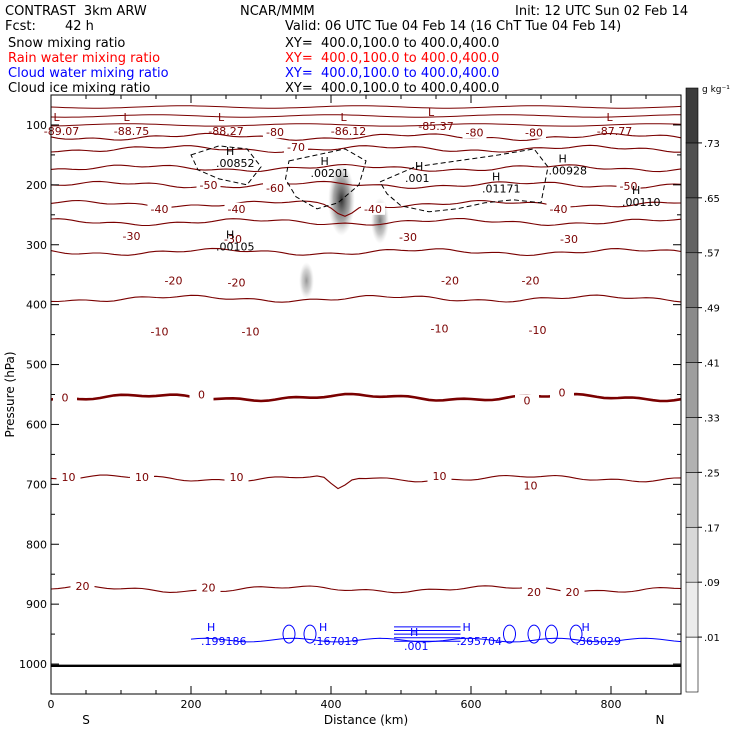 The height and width of the screenshot is (740, 740). What do you see at coordinates (79, 26) in the screenshot?
I see `forecast-hours: 42 h` at bounding box center [79, 26].